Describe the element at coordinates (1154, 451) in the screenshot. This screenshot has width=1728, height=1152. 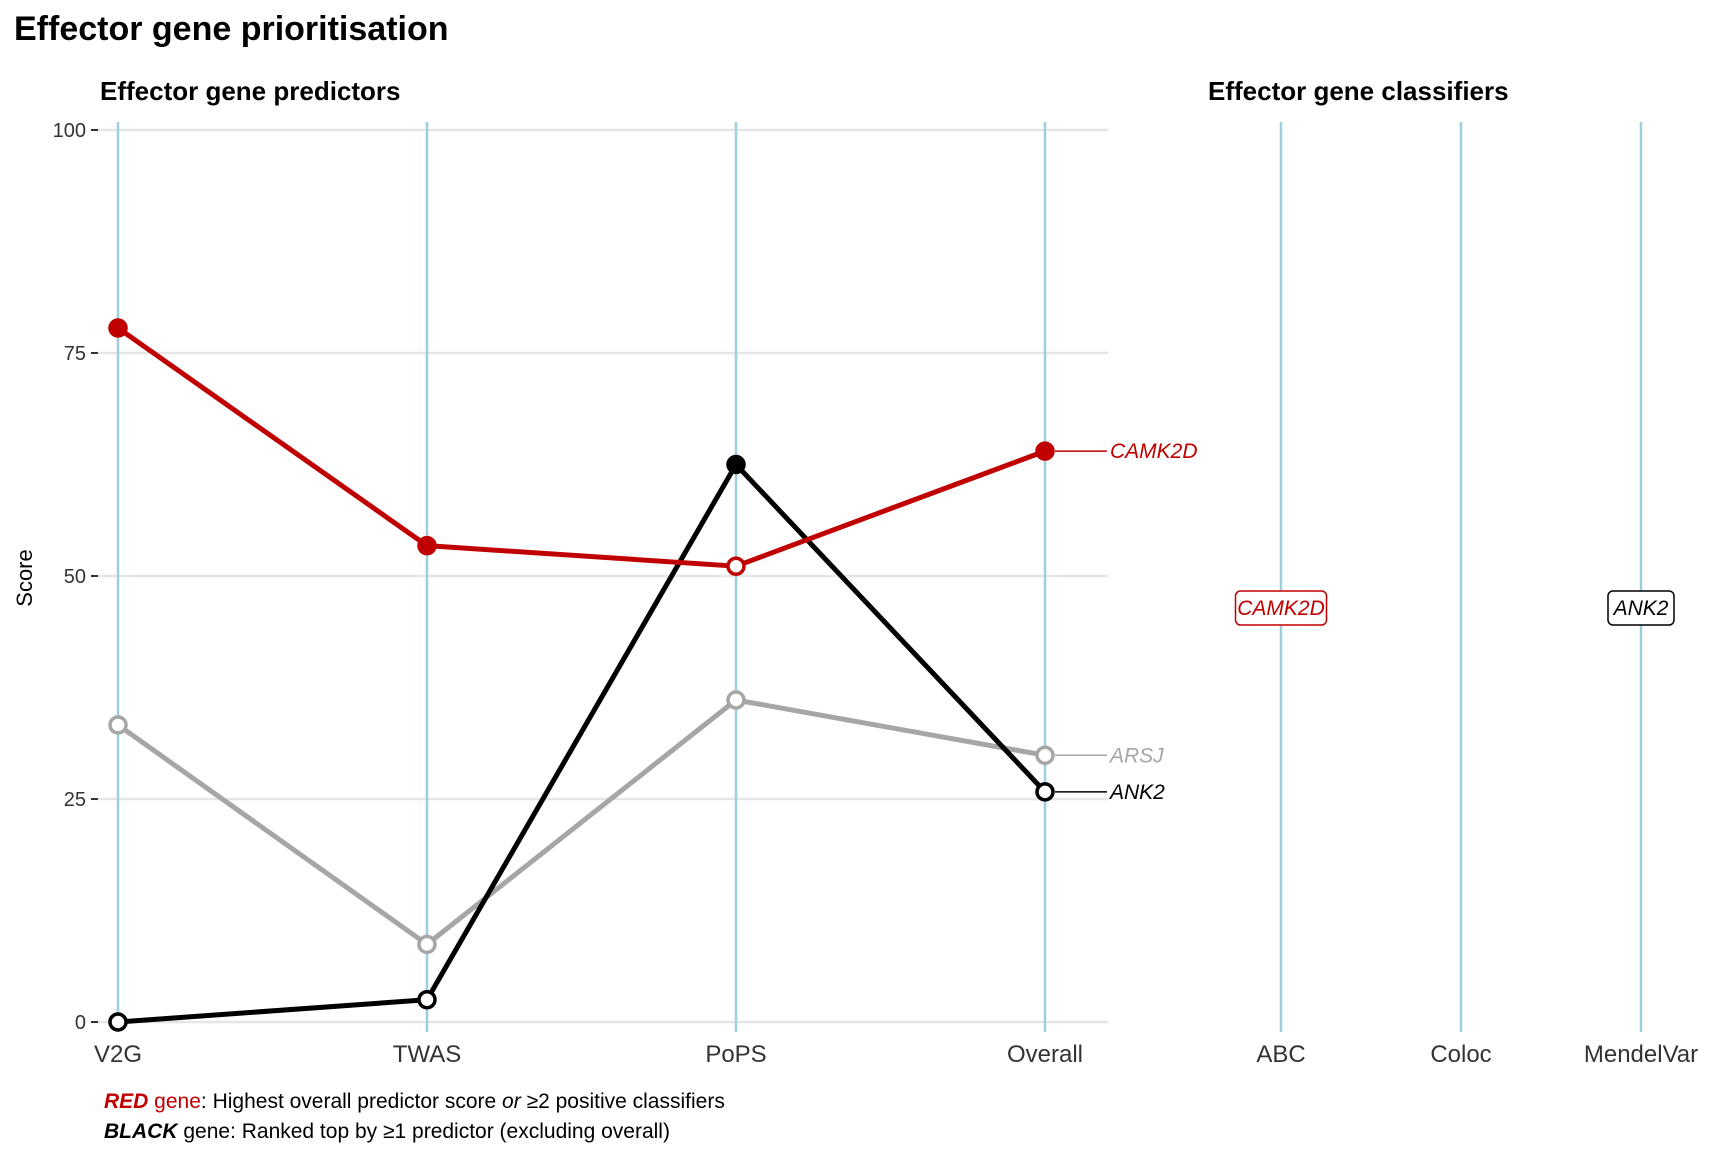
I see `end-label-camk2d: CAMK2D` at that location.